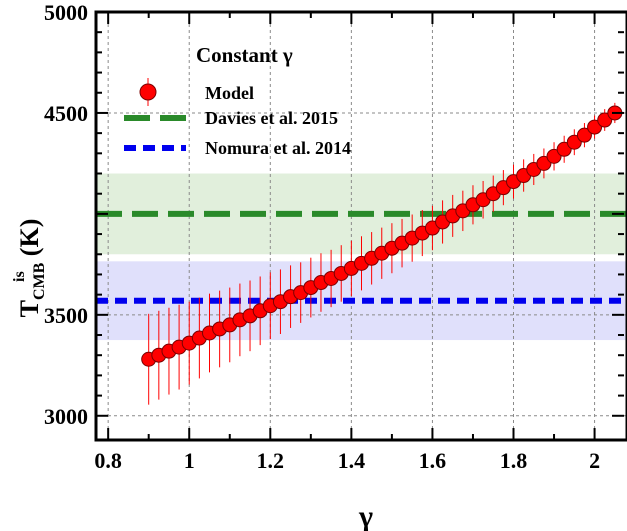 This screenshot has width=627, height=531. Describe the element at coordinates (66, 416) in the screenshot. I see `y-tick-label: 3000` at that location.